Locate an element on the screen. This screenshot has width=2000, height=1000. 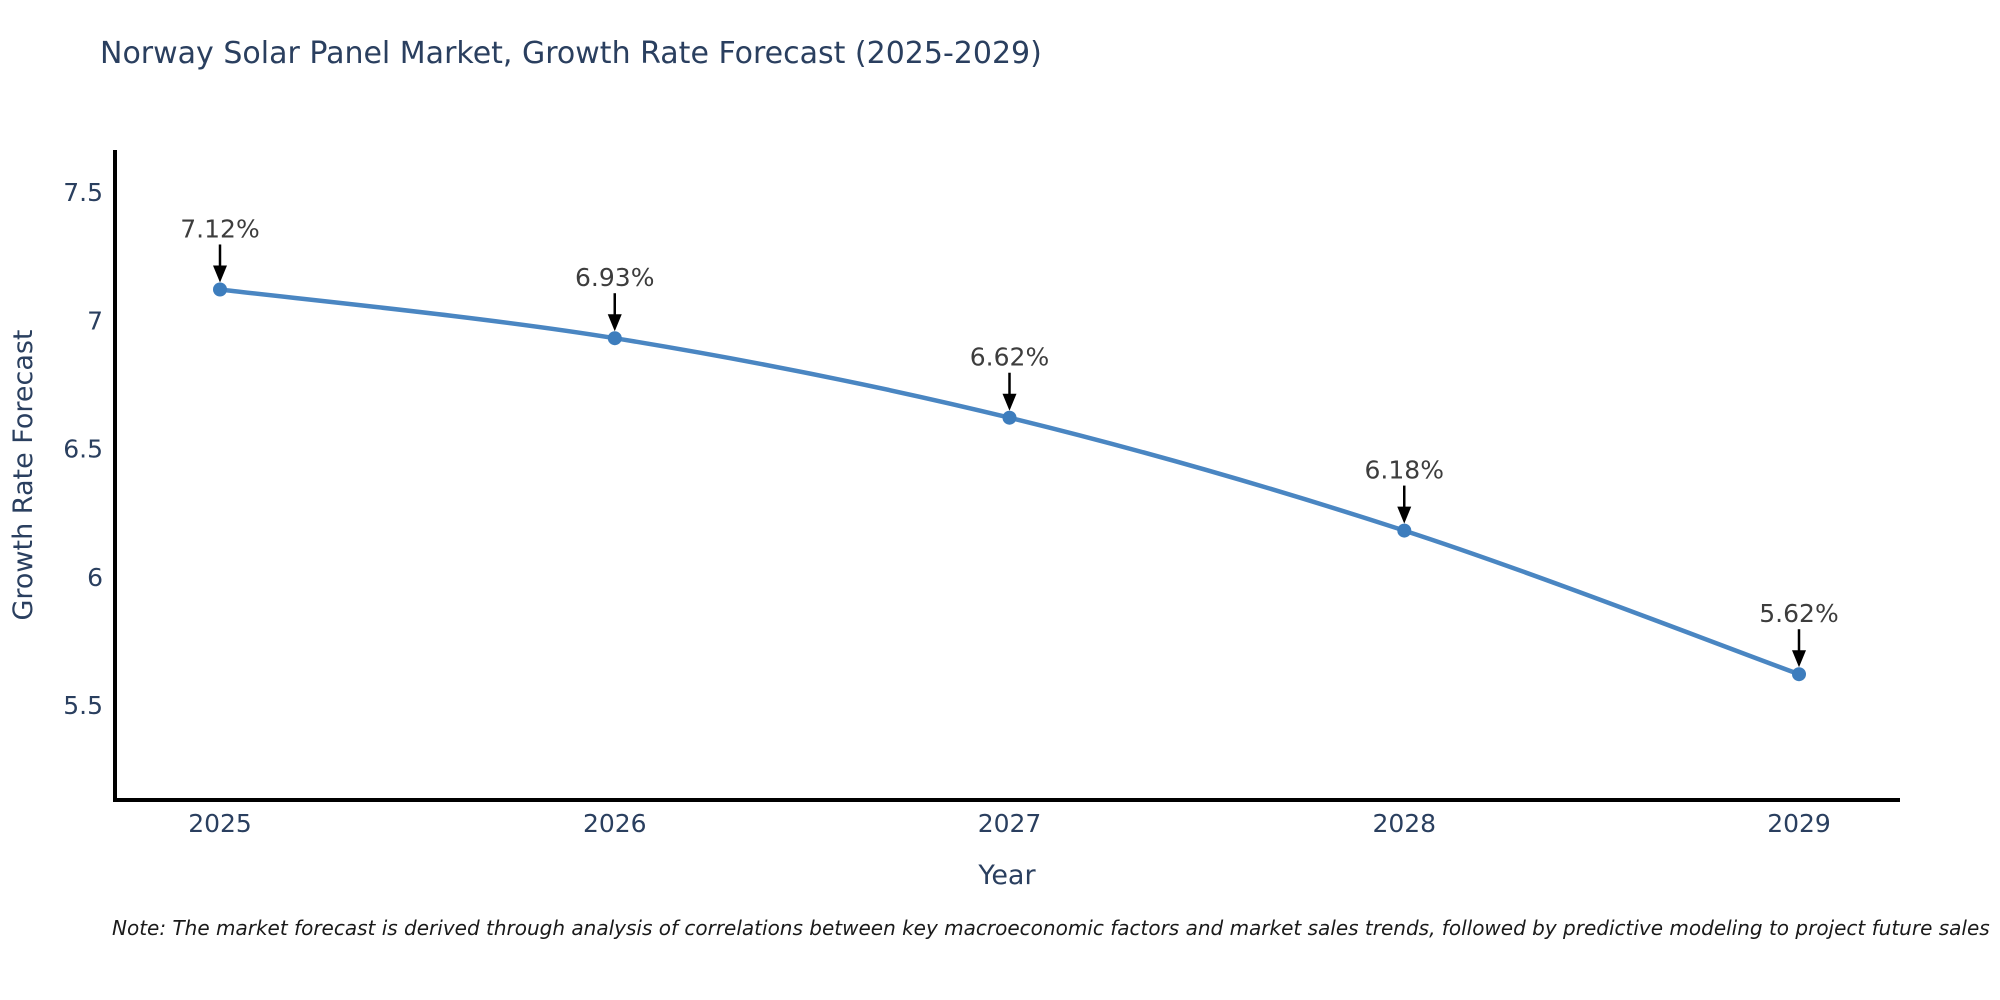
x-tick-label: 2026 is located at coordinates (615, 823).